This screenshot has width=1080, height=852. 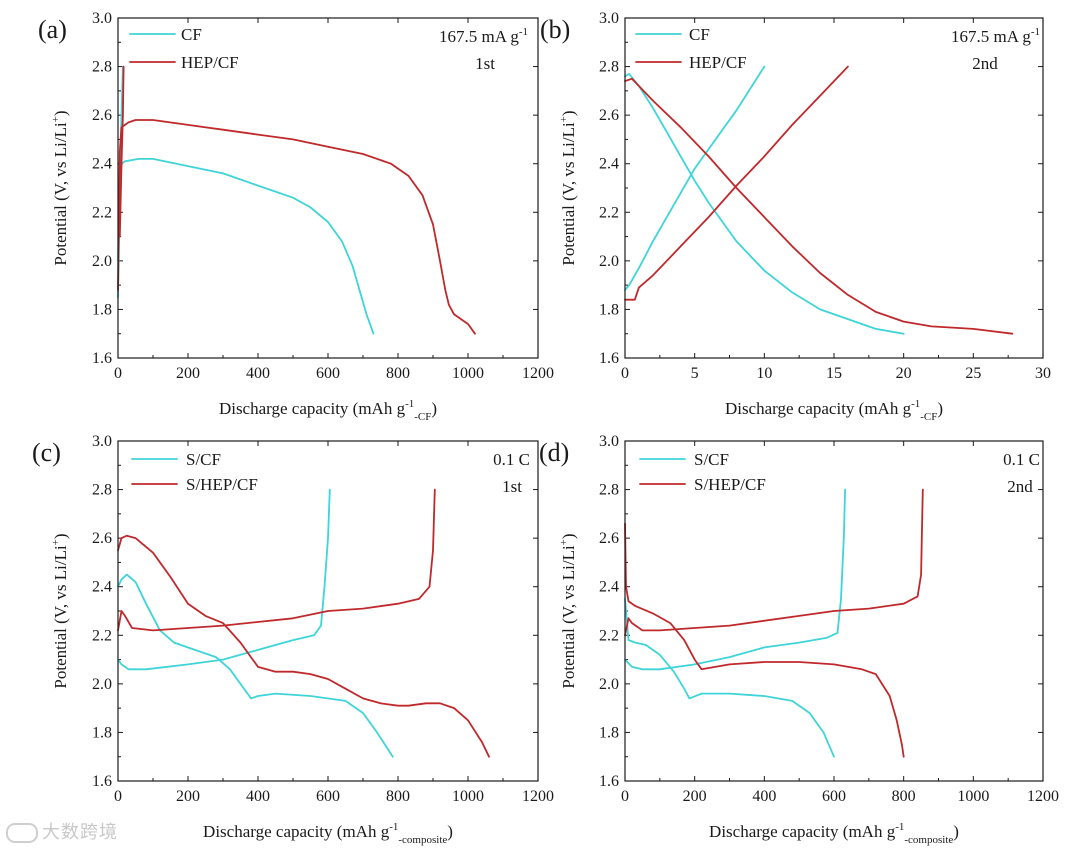 What do you see at coordinates (80, 832) in the screenshot?
I see `watermark-text: 大数跨境` at bounding box center [80, 832].